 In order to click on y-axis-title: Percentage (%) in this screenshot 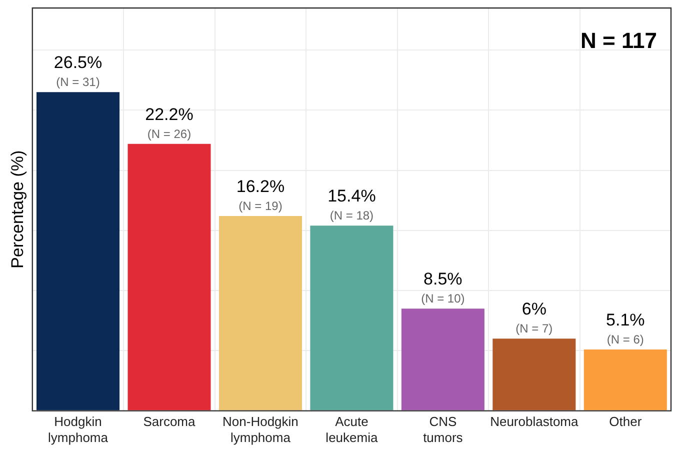, I will do `click(17, 209)`.